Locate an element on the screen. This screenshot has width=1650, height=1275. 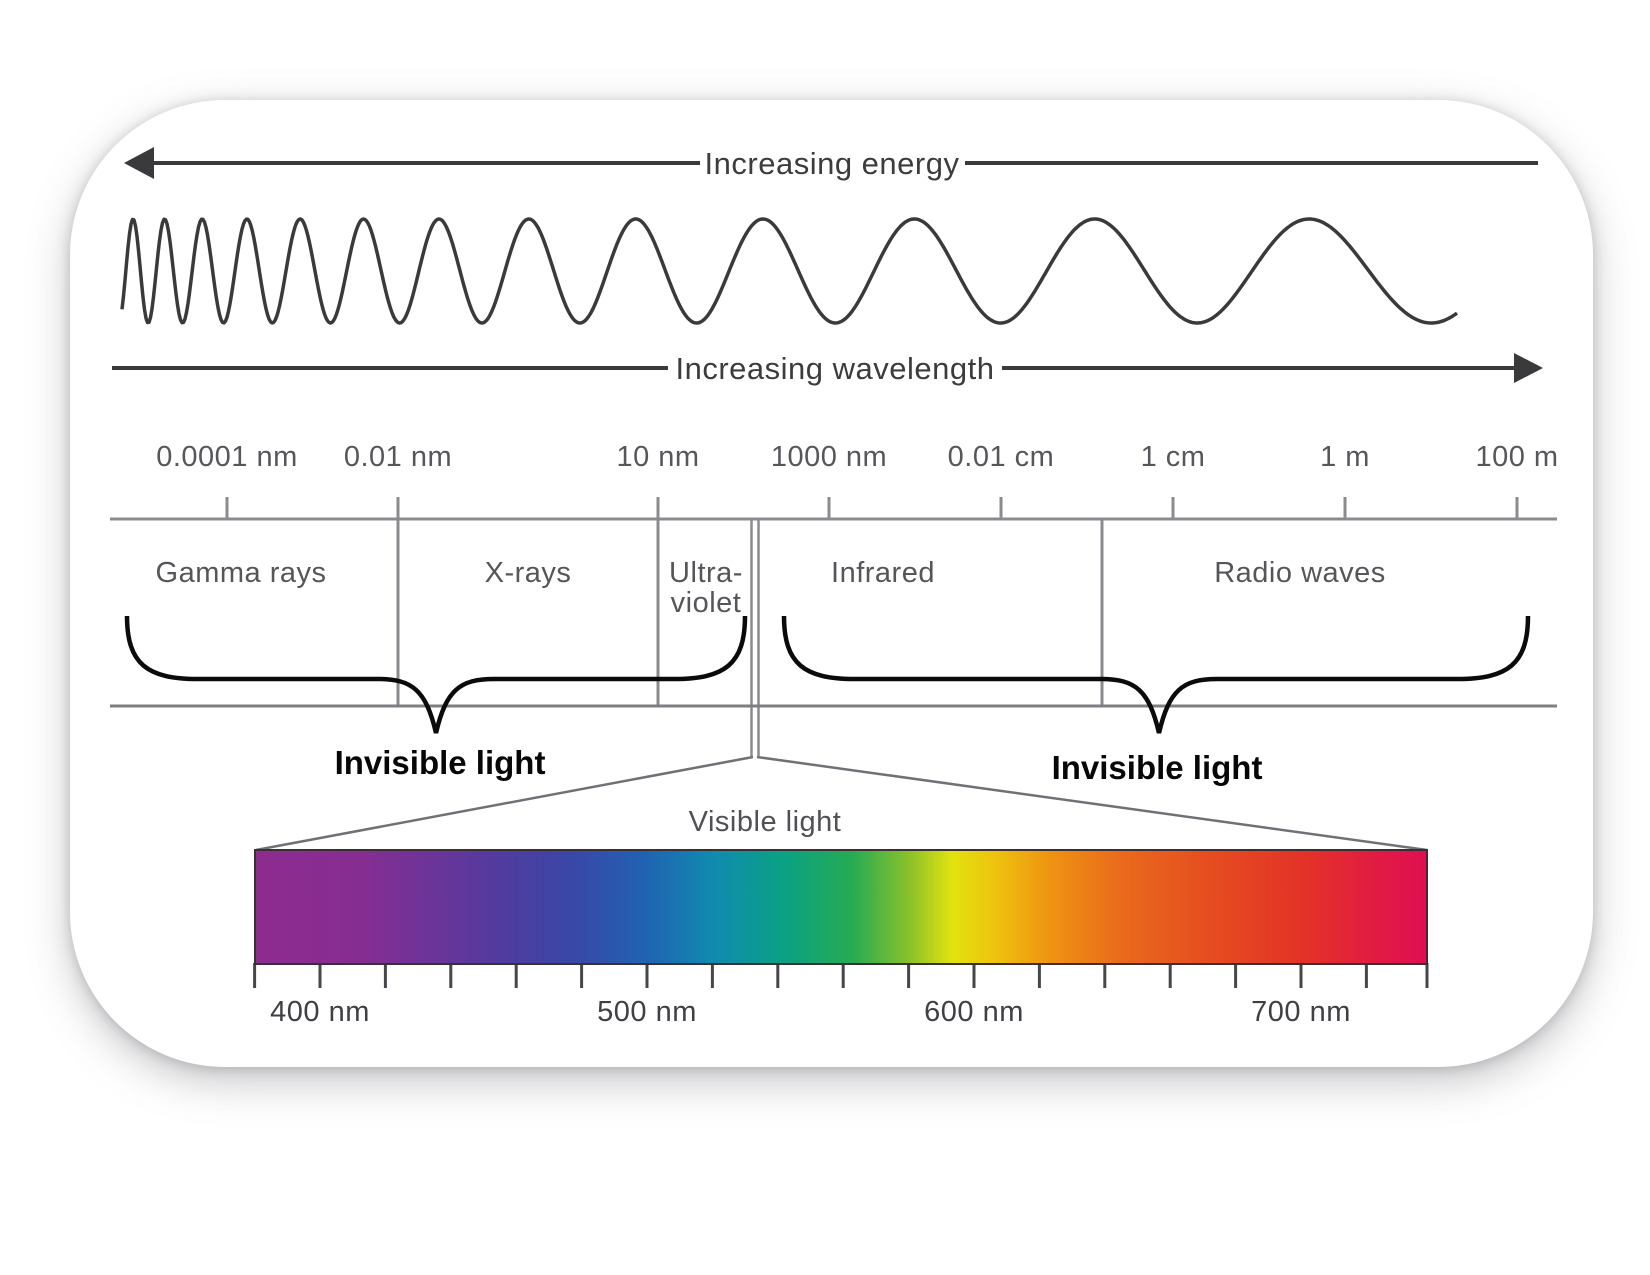
nm-axis-label: 500 nm is located at coordinates (647, 1012).